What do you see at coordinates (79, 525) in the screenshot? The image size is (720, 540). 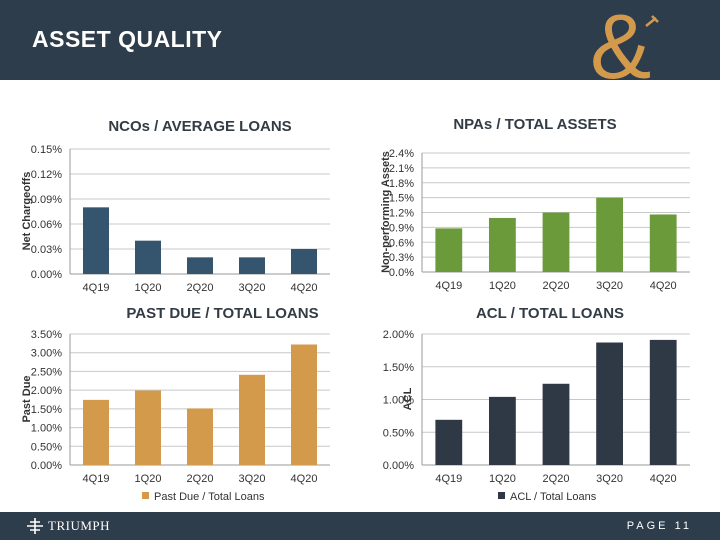 I see `footer-brand: TRIUMPH` at bounding box center [79, 525].